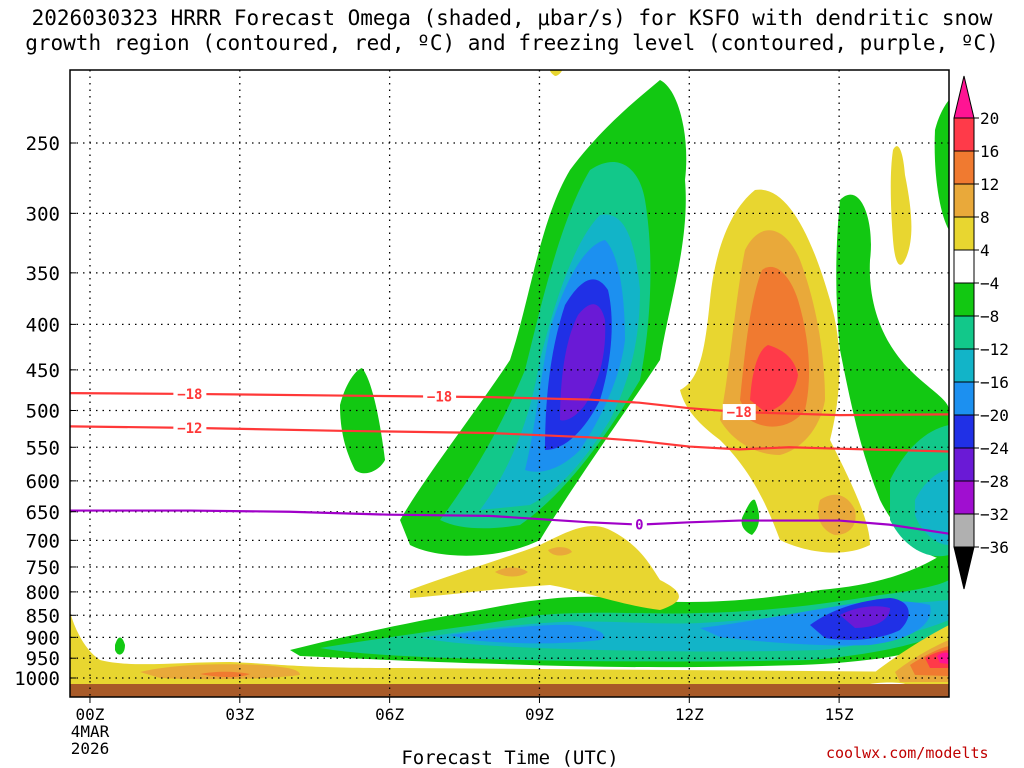  What do you see at coordinates (43, 568) in the screenshot?
I see `y-tick-label: 750` at bounding box center [43, 568].